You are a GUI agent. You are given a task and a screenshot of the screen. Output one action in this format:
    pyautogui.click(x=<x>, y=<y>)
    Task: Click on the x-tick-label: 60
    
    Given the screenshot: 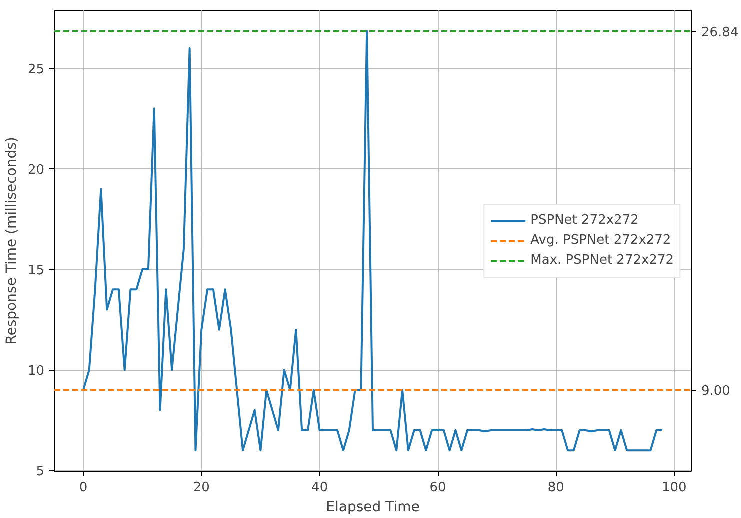 What is the action you would take?
    pyautogui.click(x=438, y=488)
    